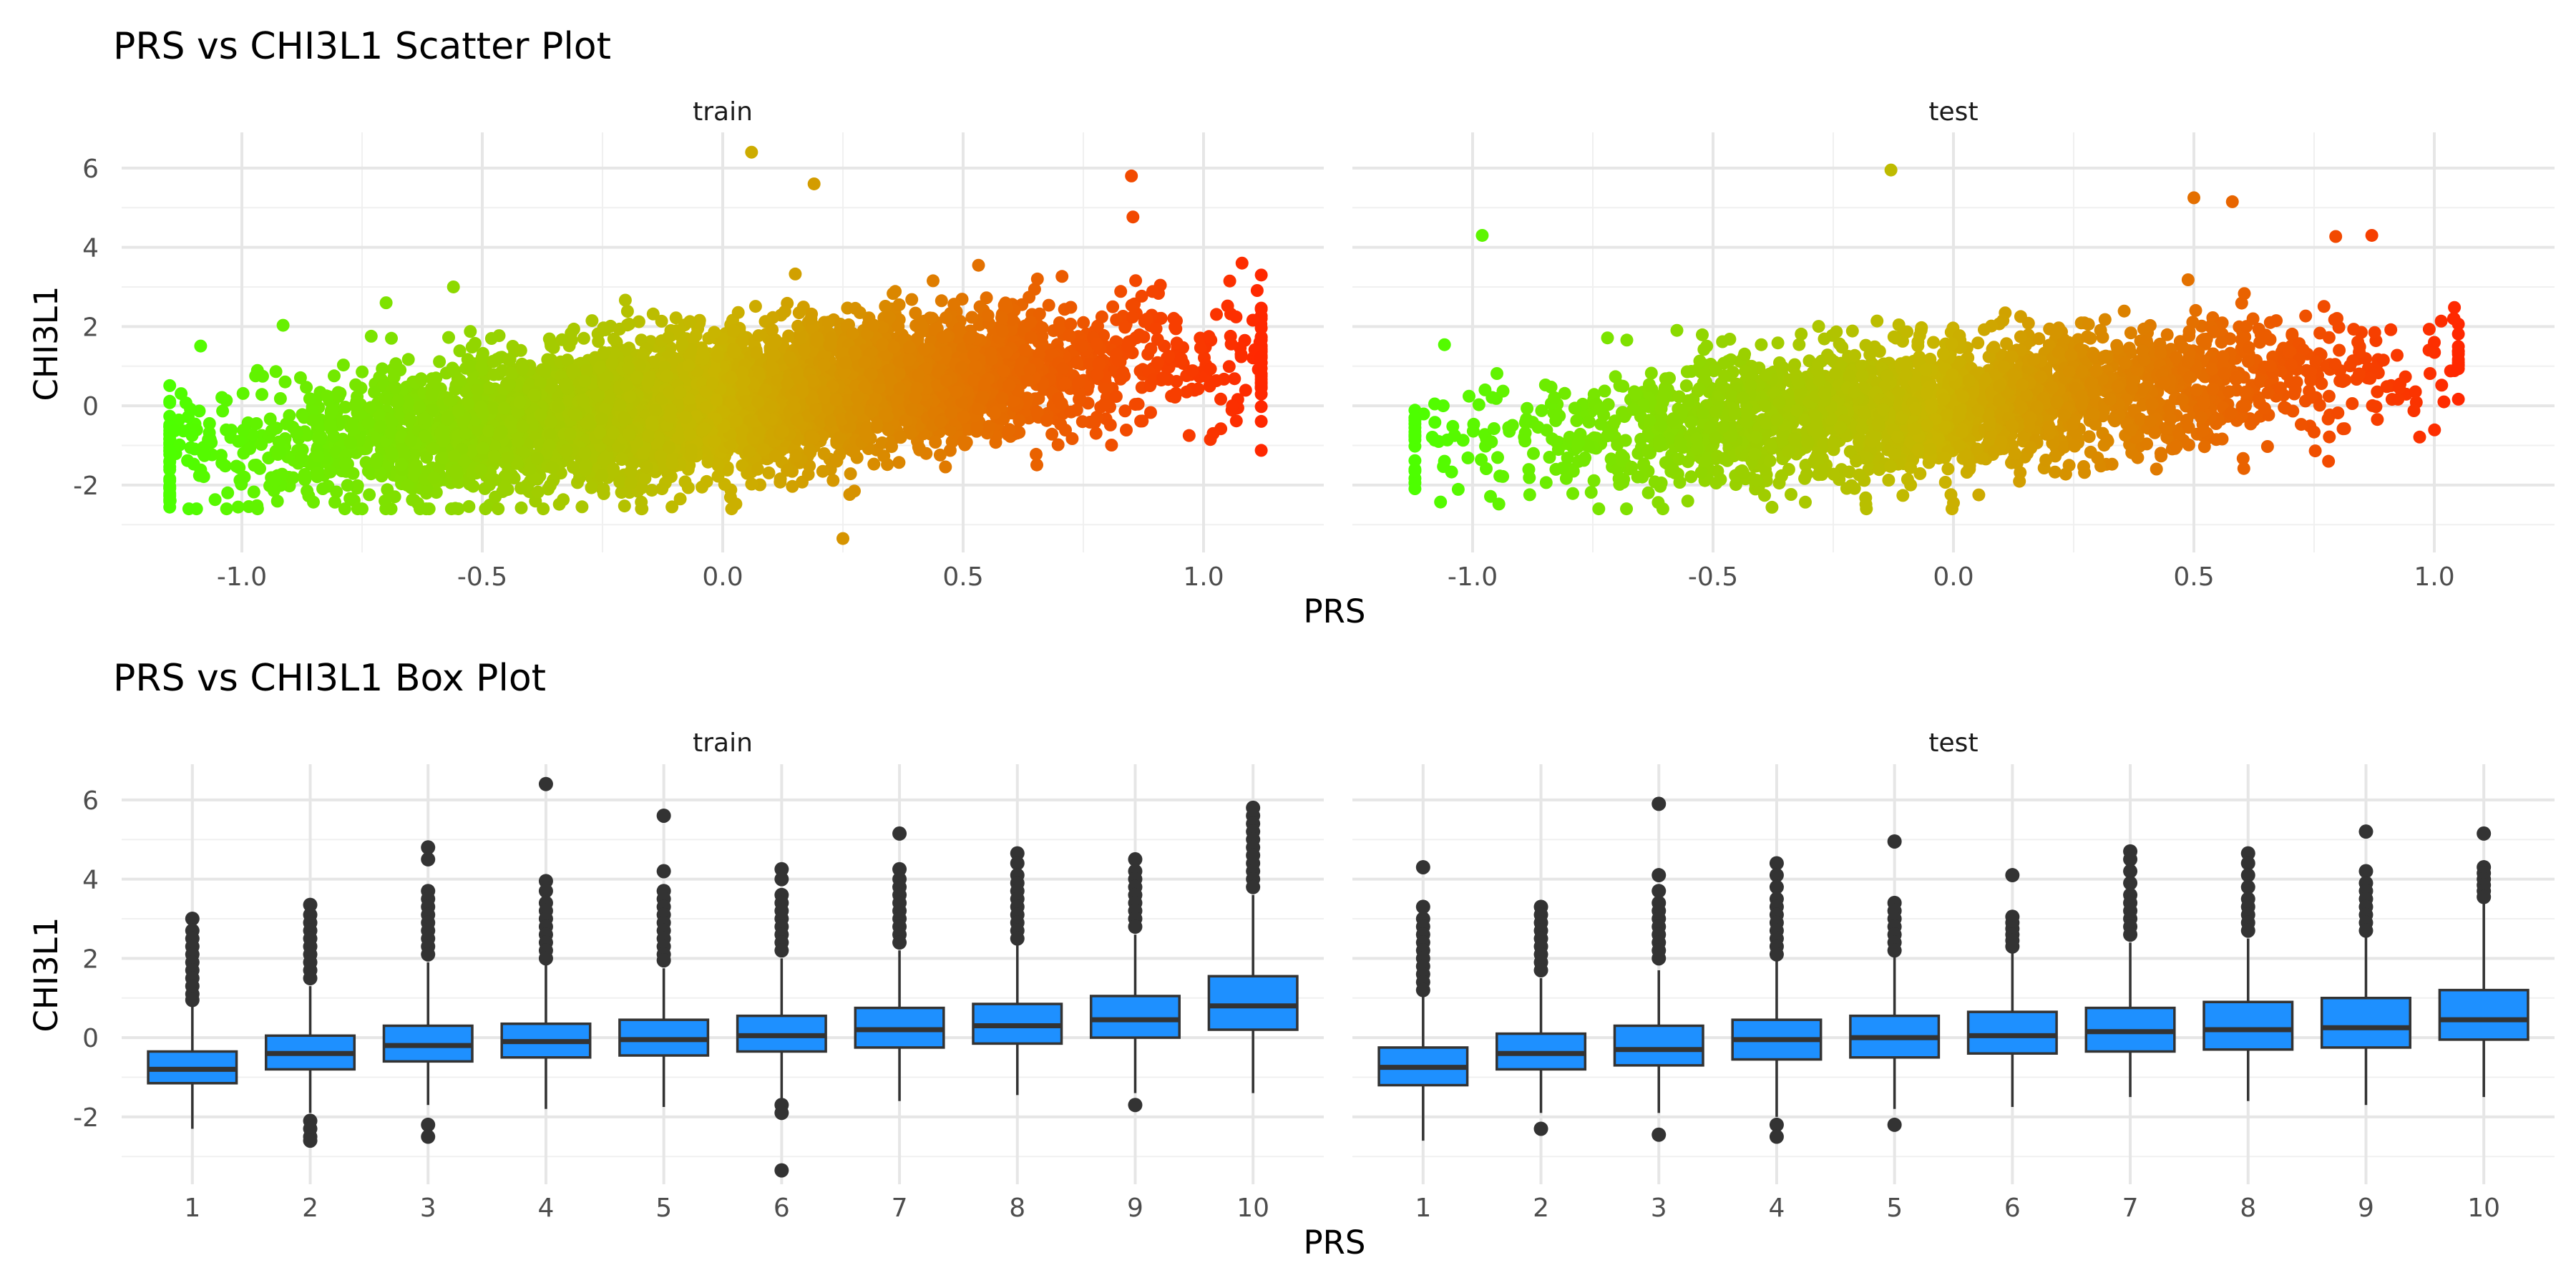  I want to click on scatter-x-tick-label: 1.0, so click(1203, 577).